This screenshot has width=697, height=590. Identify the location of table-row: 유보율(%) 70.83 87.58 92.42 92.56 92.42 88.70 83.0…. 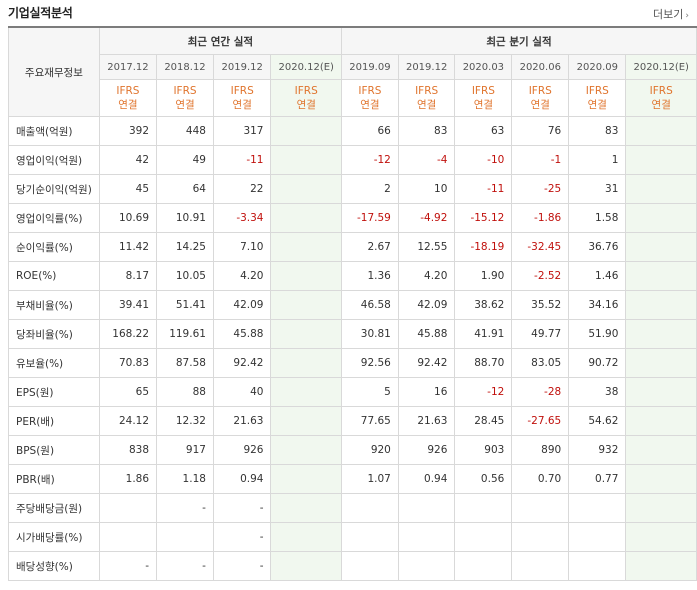
(352, 363).